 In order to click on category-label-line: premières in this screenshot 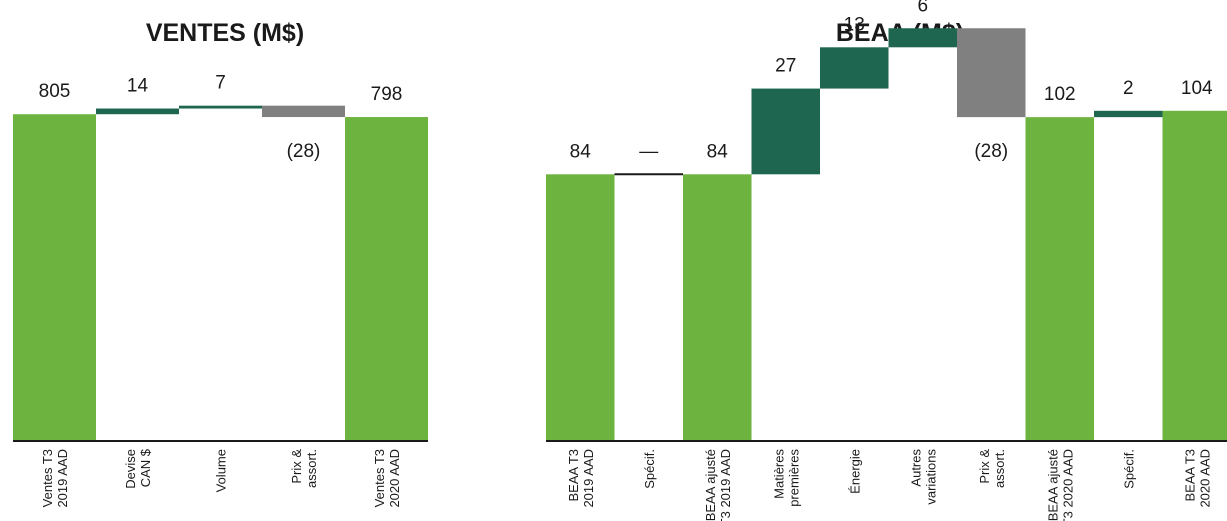, I will do `click(793, 478)`.